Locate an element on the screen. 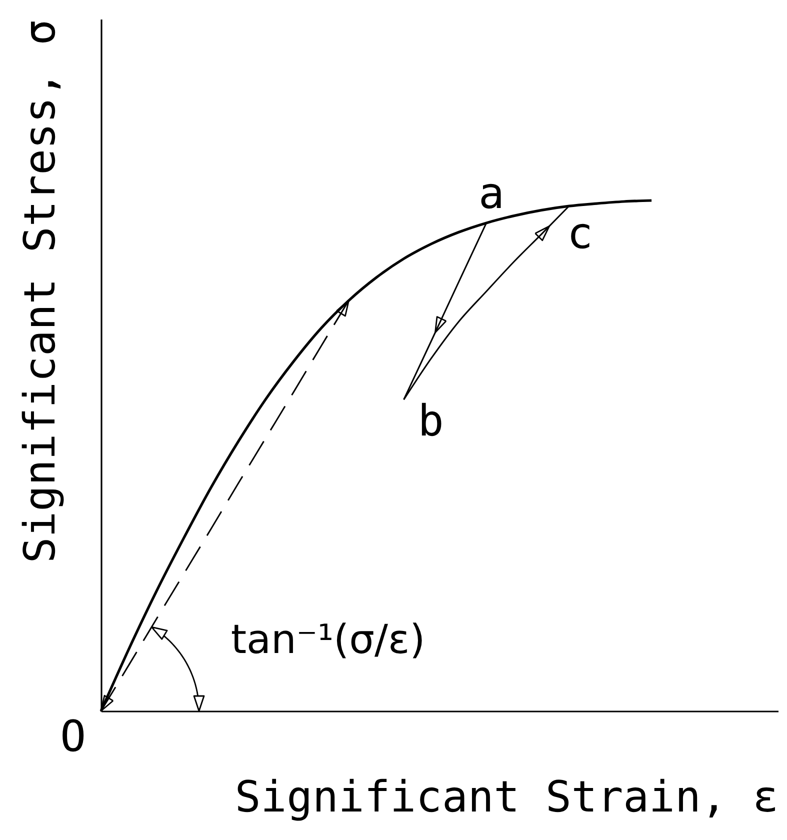  annotation: tan⁻¹(σ/ε) is located at coordinates (328, 640).